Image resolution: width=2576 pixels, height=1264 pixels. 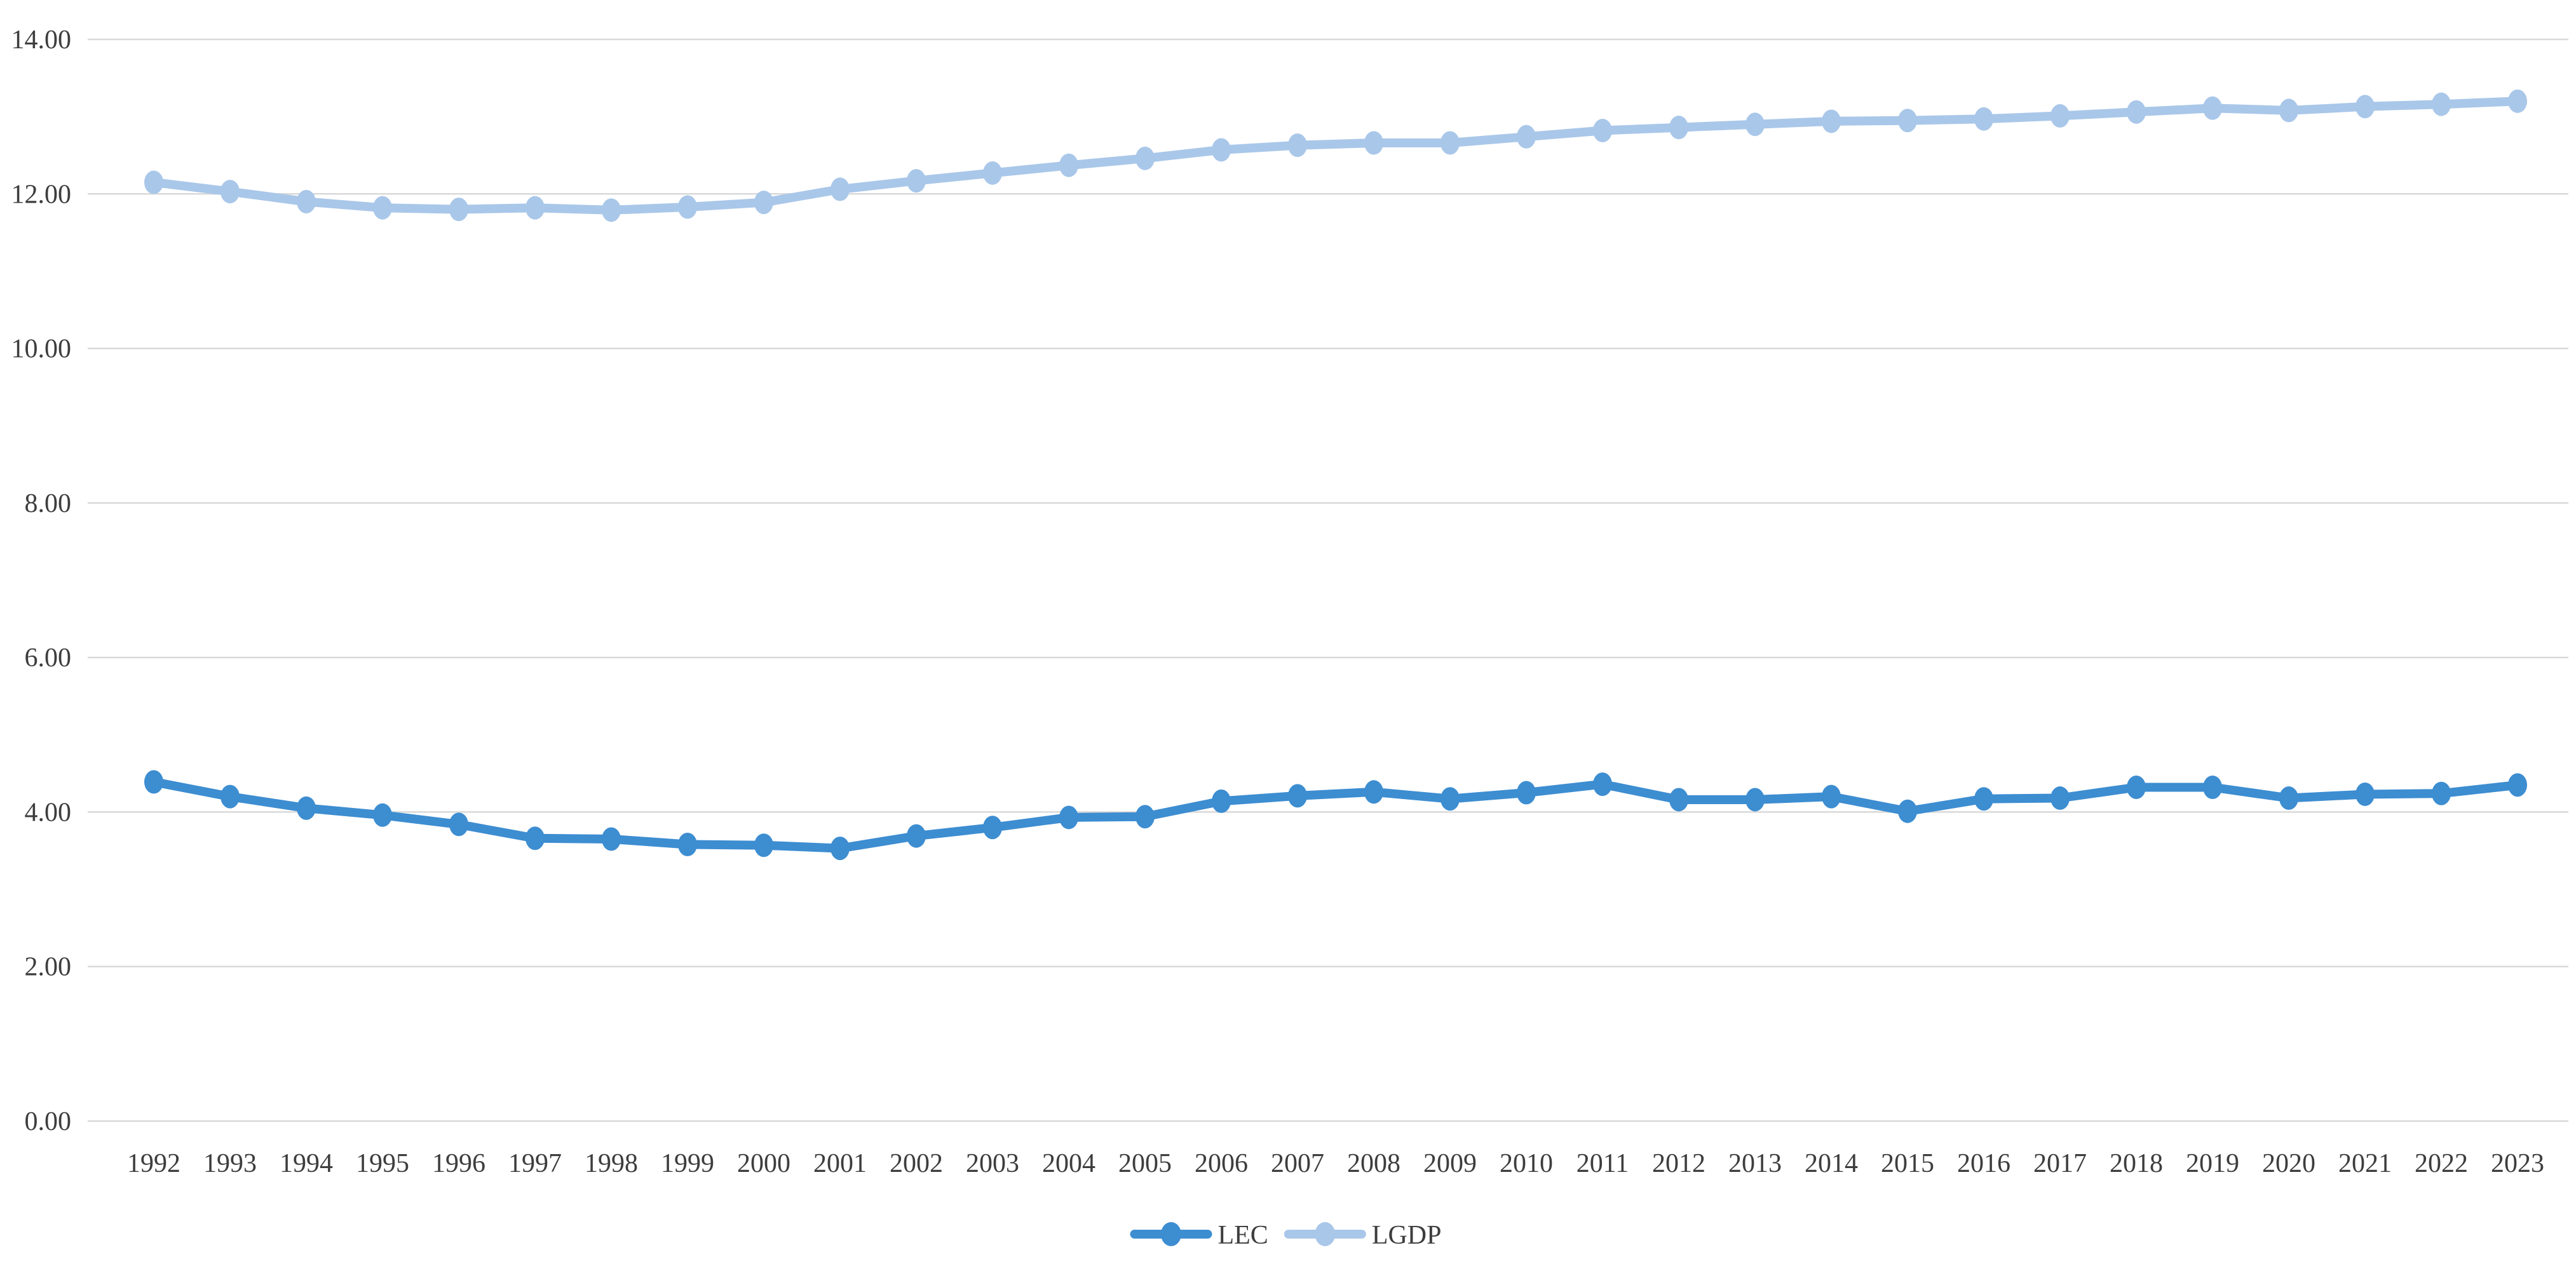 What do you see at coordinates (2136, 112) in the screenshot?
I see `lgdp-marker-2018` at bounding box center [2136, 112].